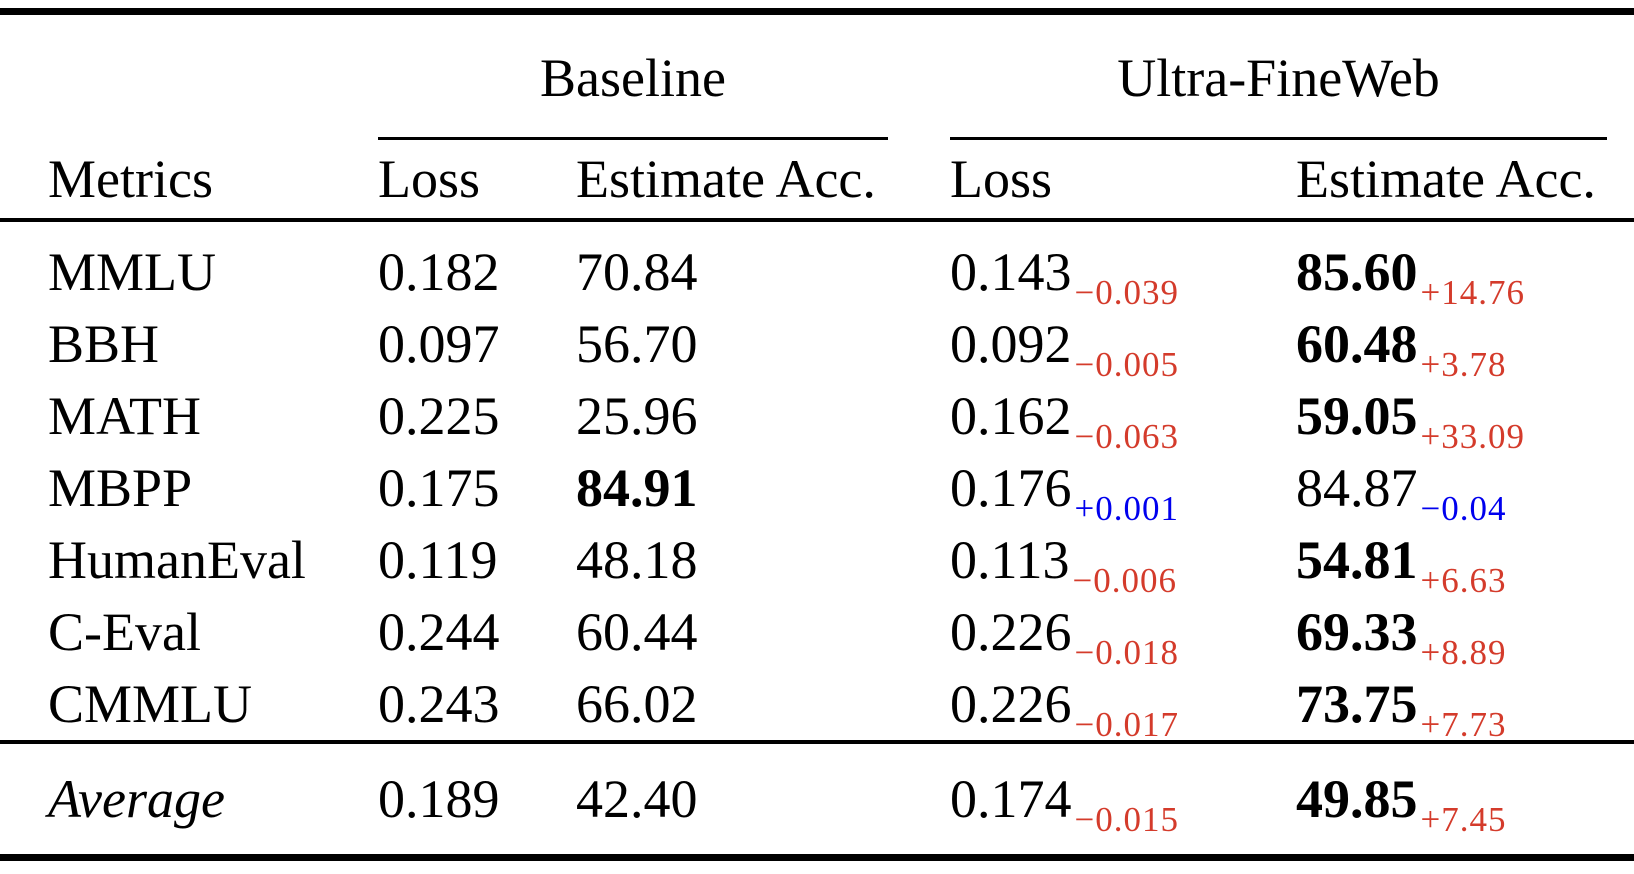 The height and width of the screenshot is (874, 1634). Describe the element at coordinates (1127, 508) in the screenshot. I see `loss-delta: +0.001` at that location.